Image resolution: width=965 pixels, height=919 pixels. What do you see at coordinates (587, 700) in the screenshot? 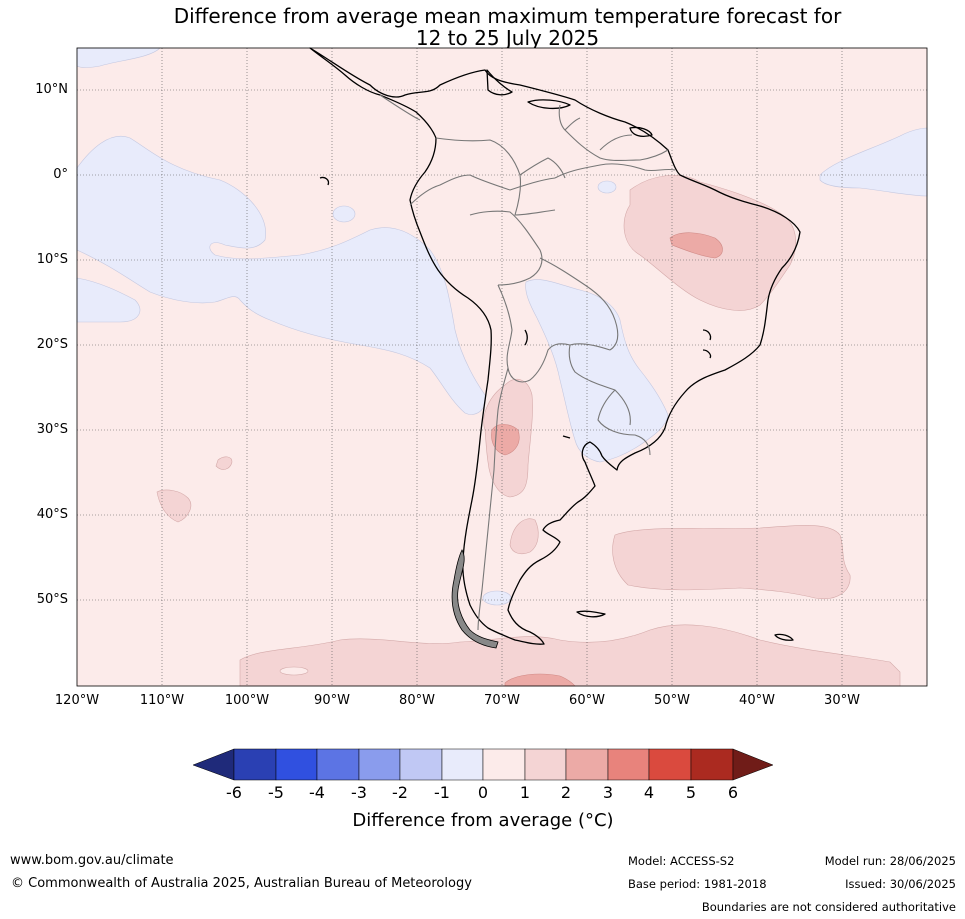
I see `lon-label-60w: 60°W` at bounding box center [587, 700].